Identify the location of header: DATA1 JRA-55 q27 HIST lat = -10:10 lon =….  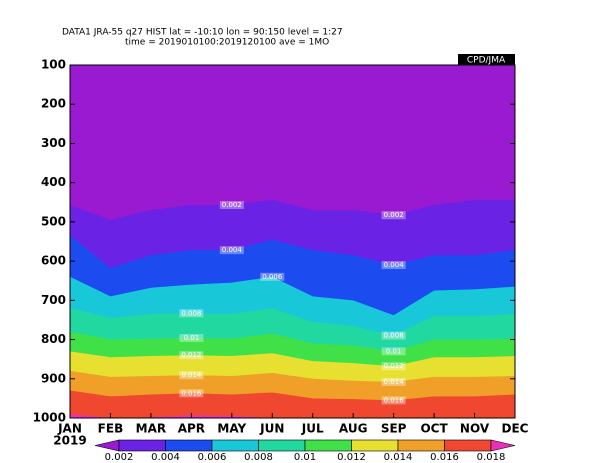
(202, 33).